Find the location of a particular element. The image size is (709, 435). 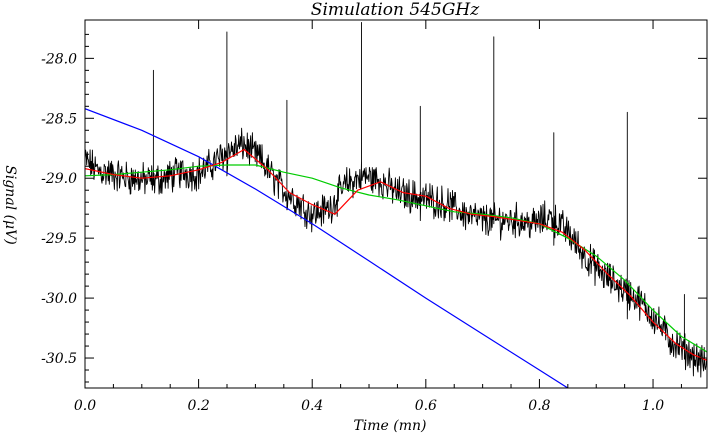

y-tick-label: -30.0 is located at coordinates (59, 299).